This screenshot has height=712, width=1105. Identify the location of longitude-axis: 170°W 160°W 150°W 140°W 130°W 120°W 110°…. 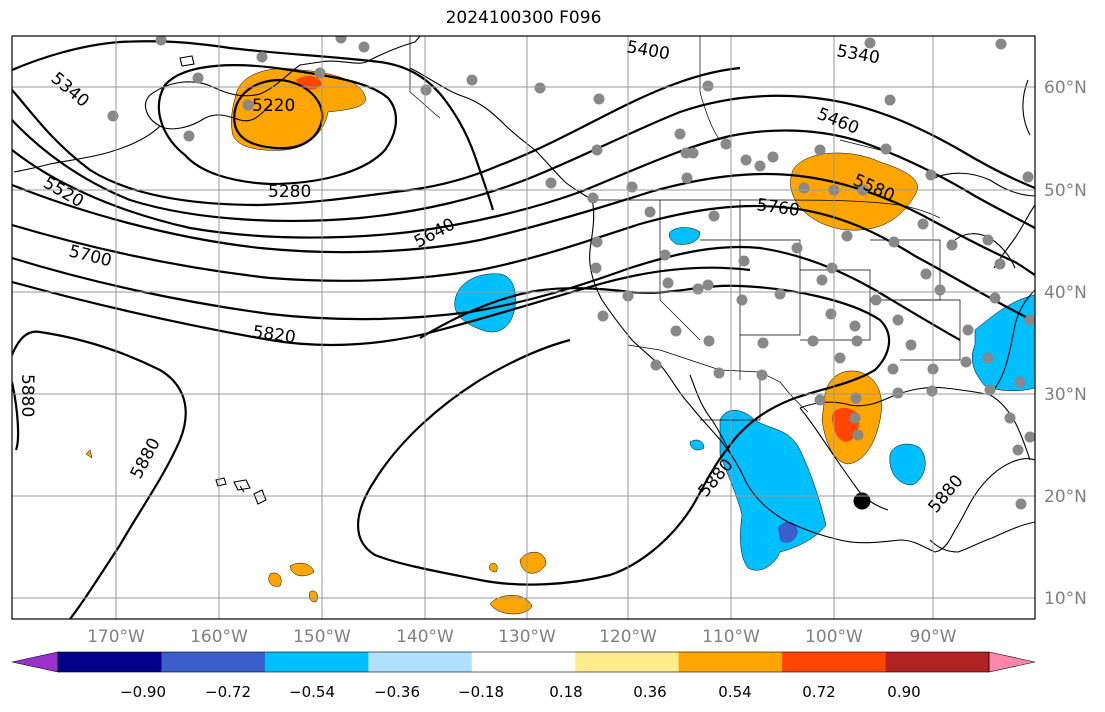
(522, 637).